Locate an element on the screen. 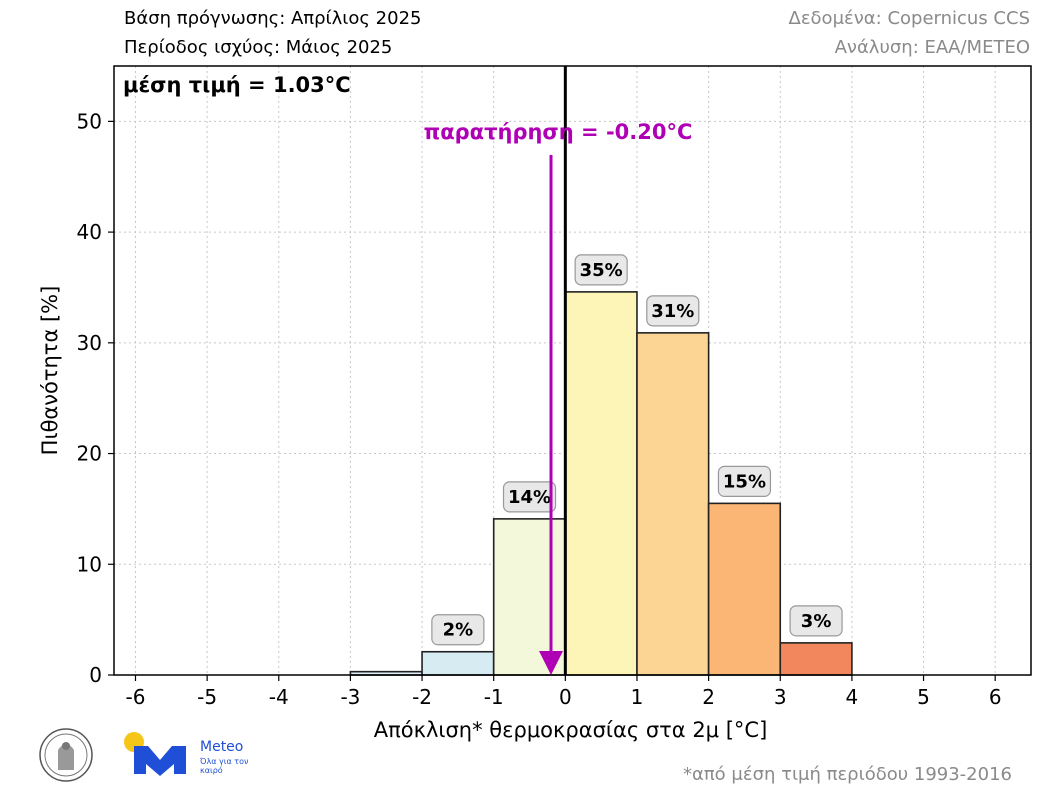  x-tick-label: 5 is located at coordinates (923, 697).